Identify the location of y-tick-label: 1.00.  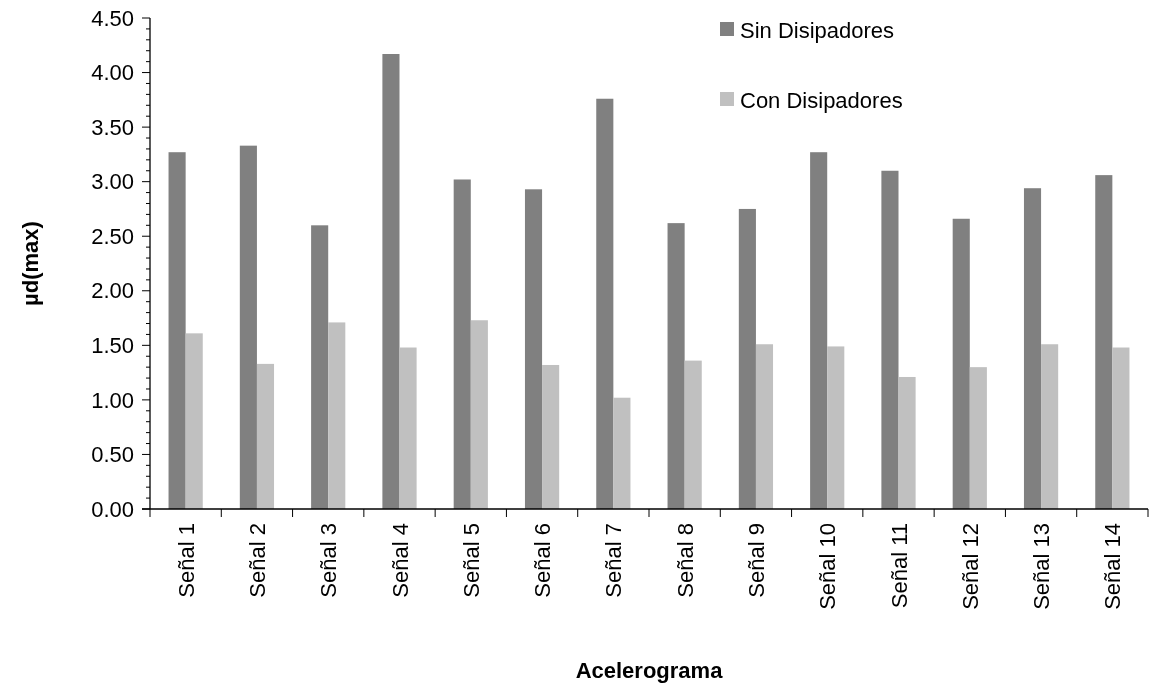
(112, 400).